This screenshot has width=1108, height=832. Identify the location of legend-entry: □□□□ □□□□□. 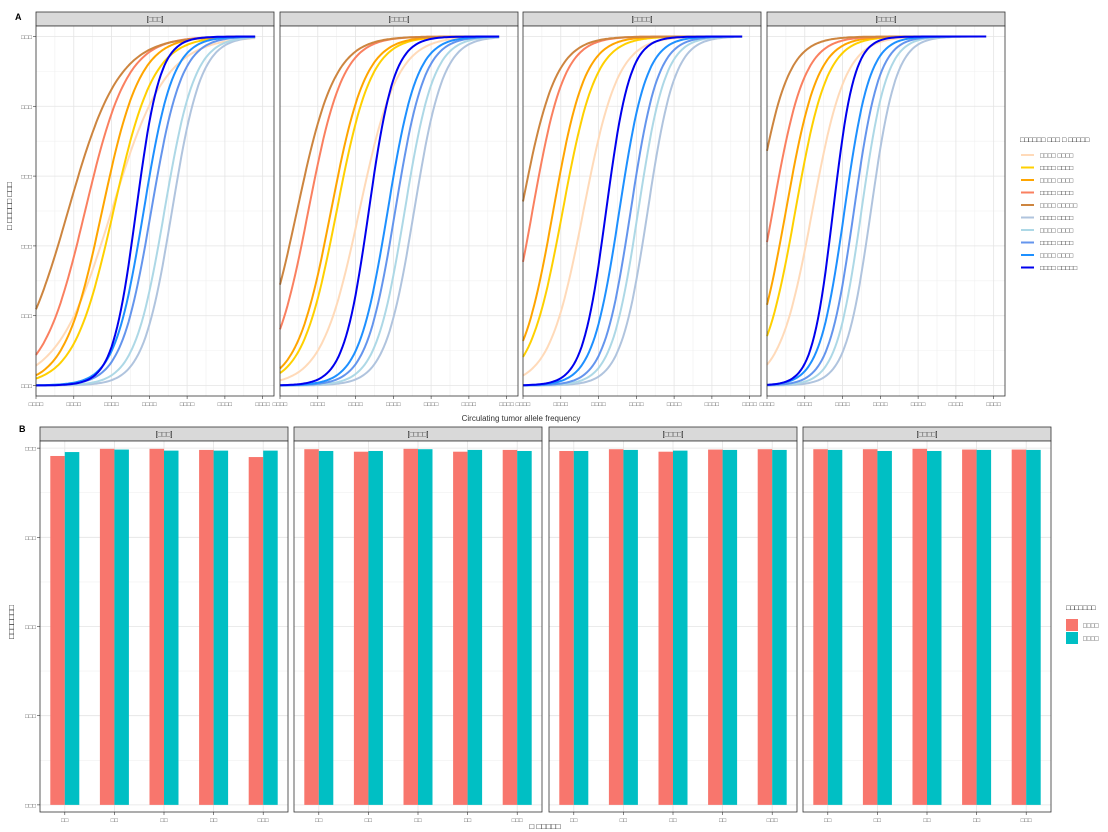
(1049, 268).